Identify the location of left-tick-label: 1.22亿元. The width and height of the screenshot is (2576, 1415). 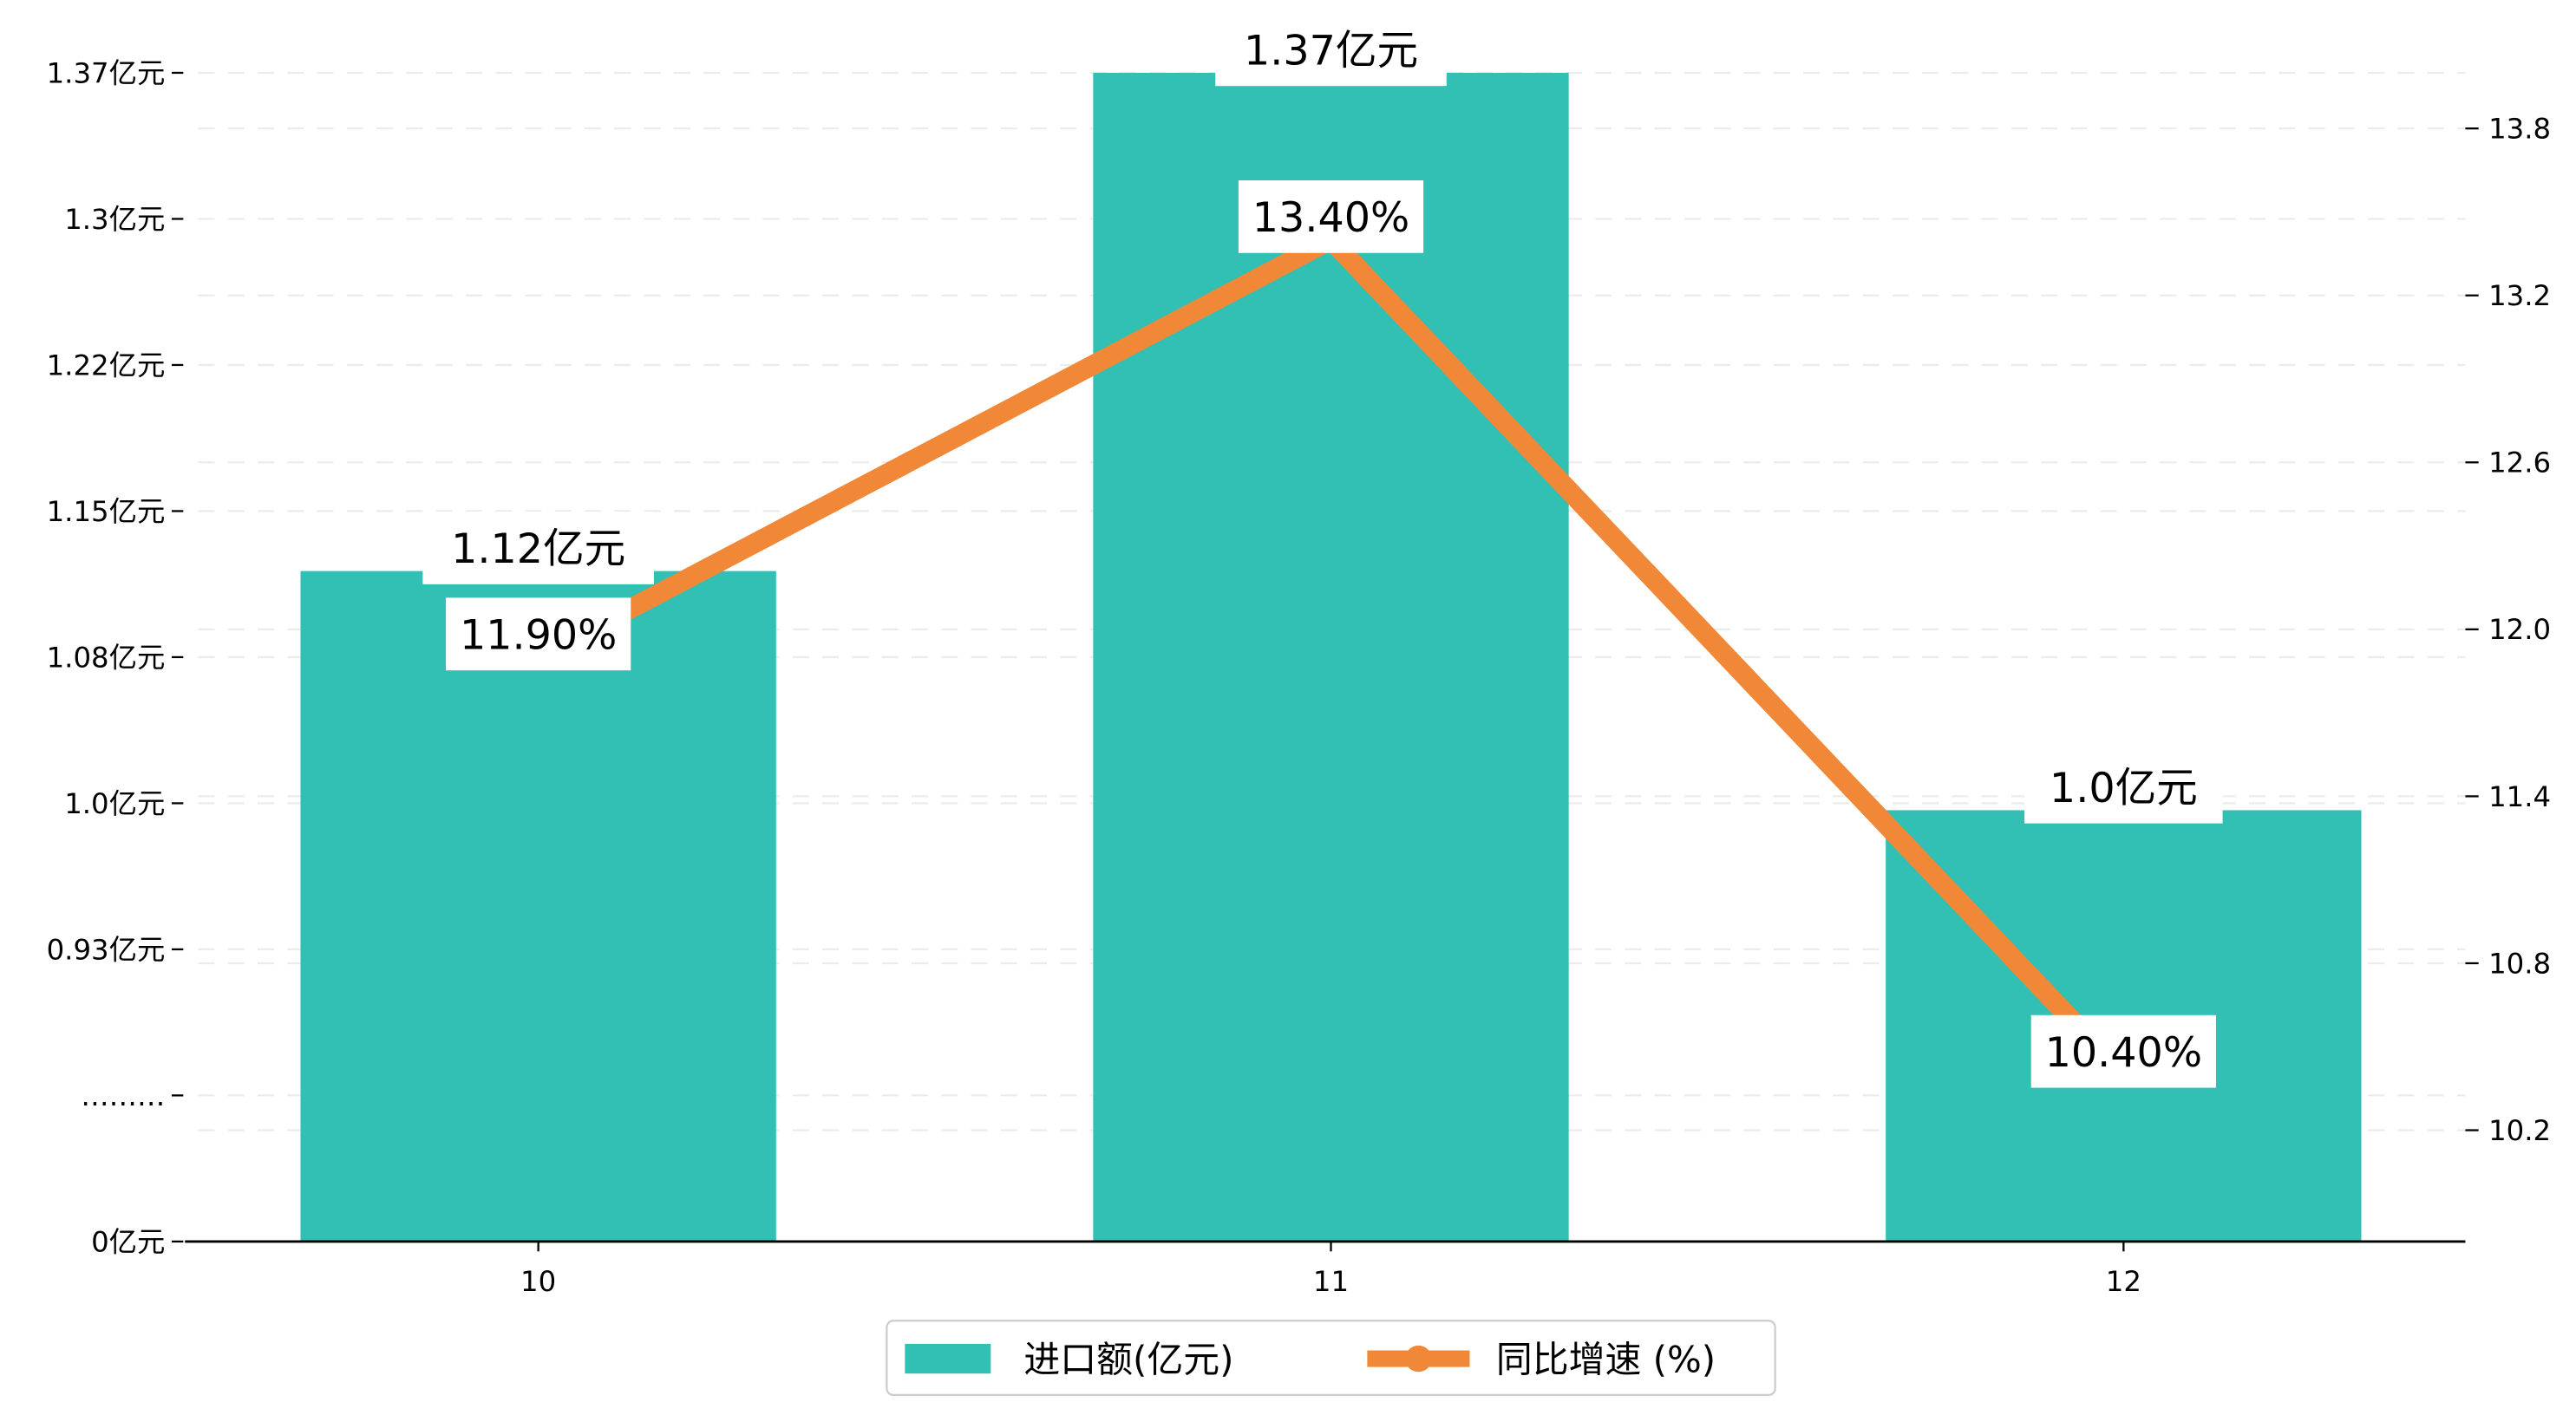
(106, 365).